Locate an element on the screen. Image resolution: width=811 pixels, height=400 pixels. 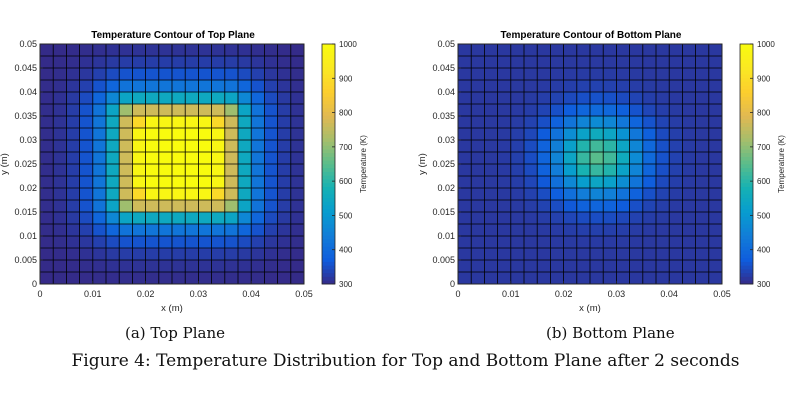
colorbar-tick-label: 500 is located at coordinates (346, 215).